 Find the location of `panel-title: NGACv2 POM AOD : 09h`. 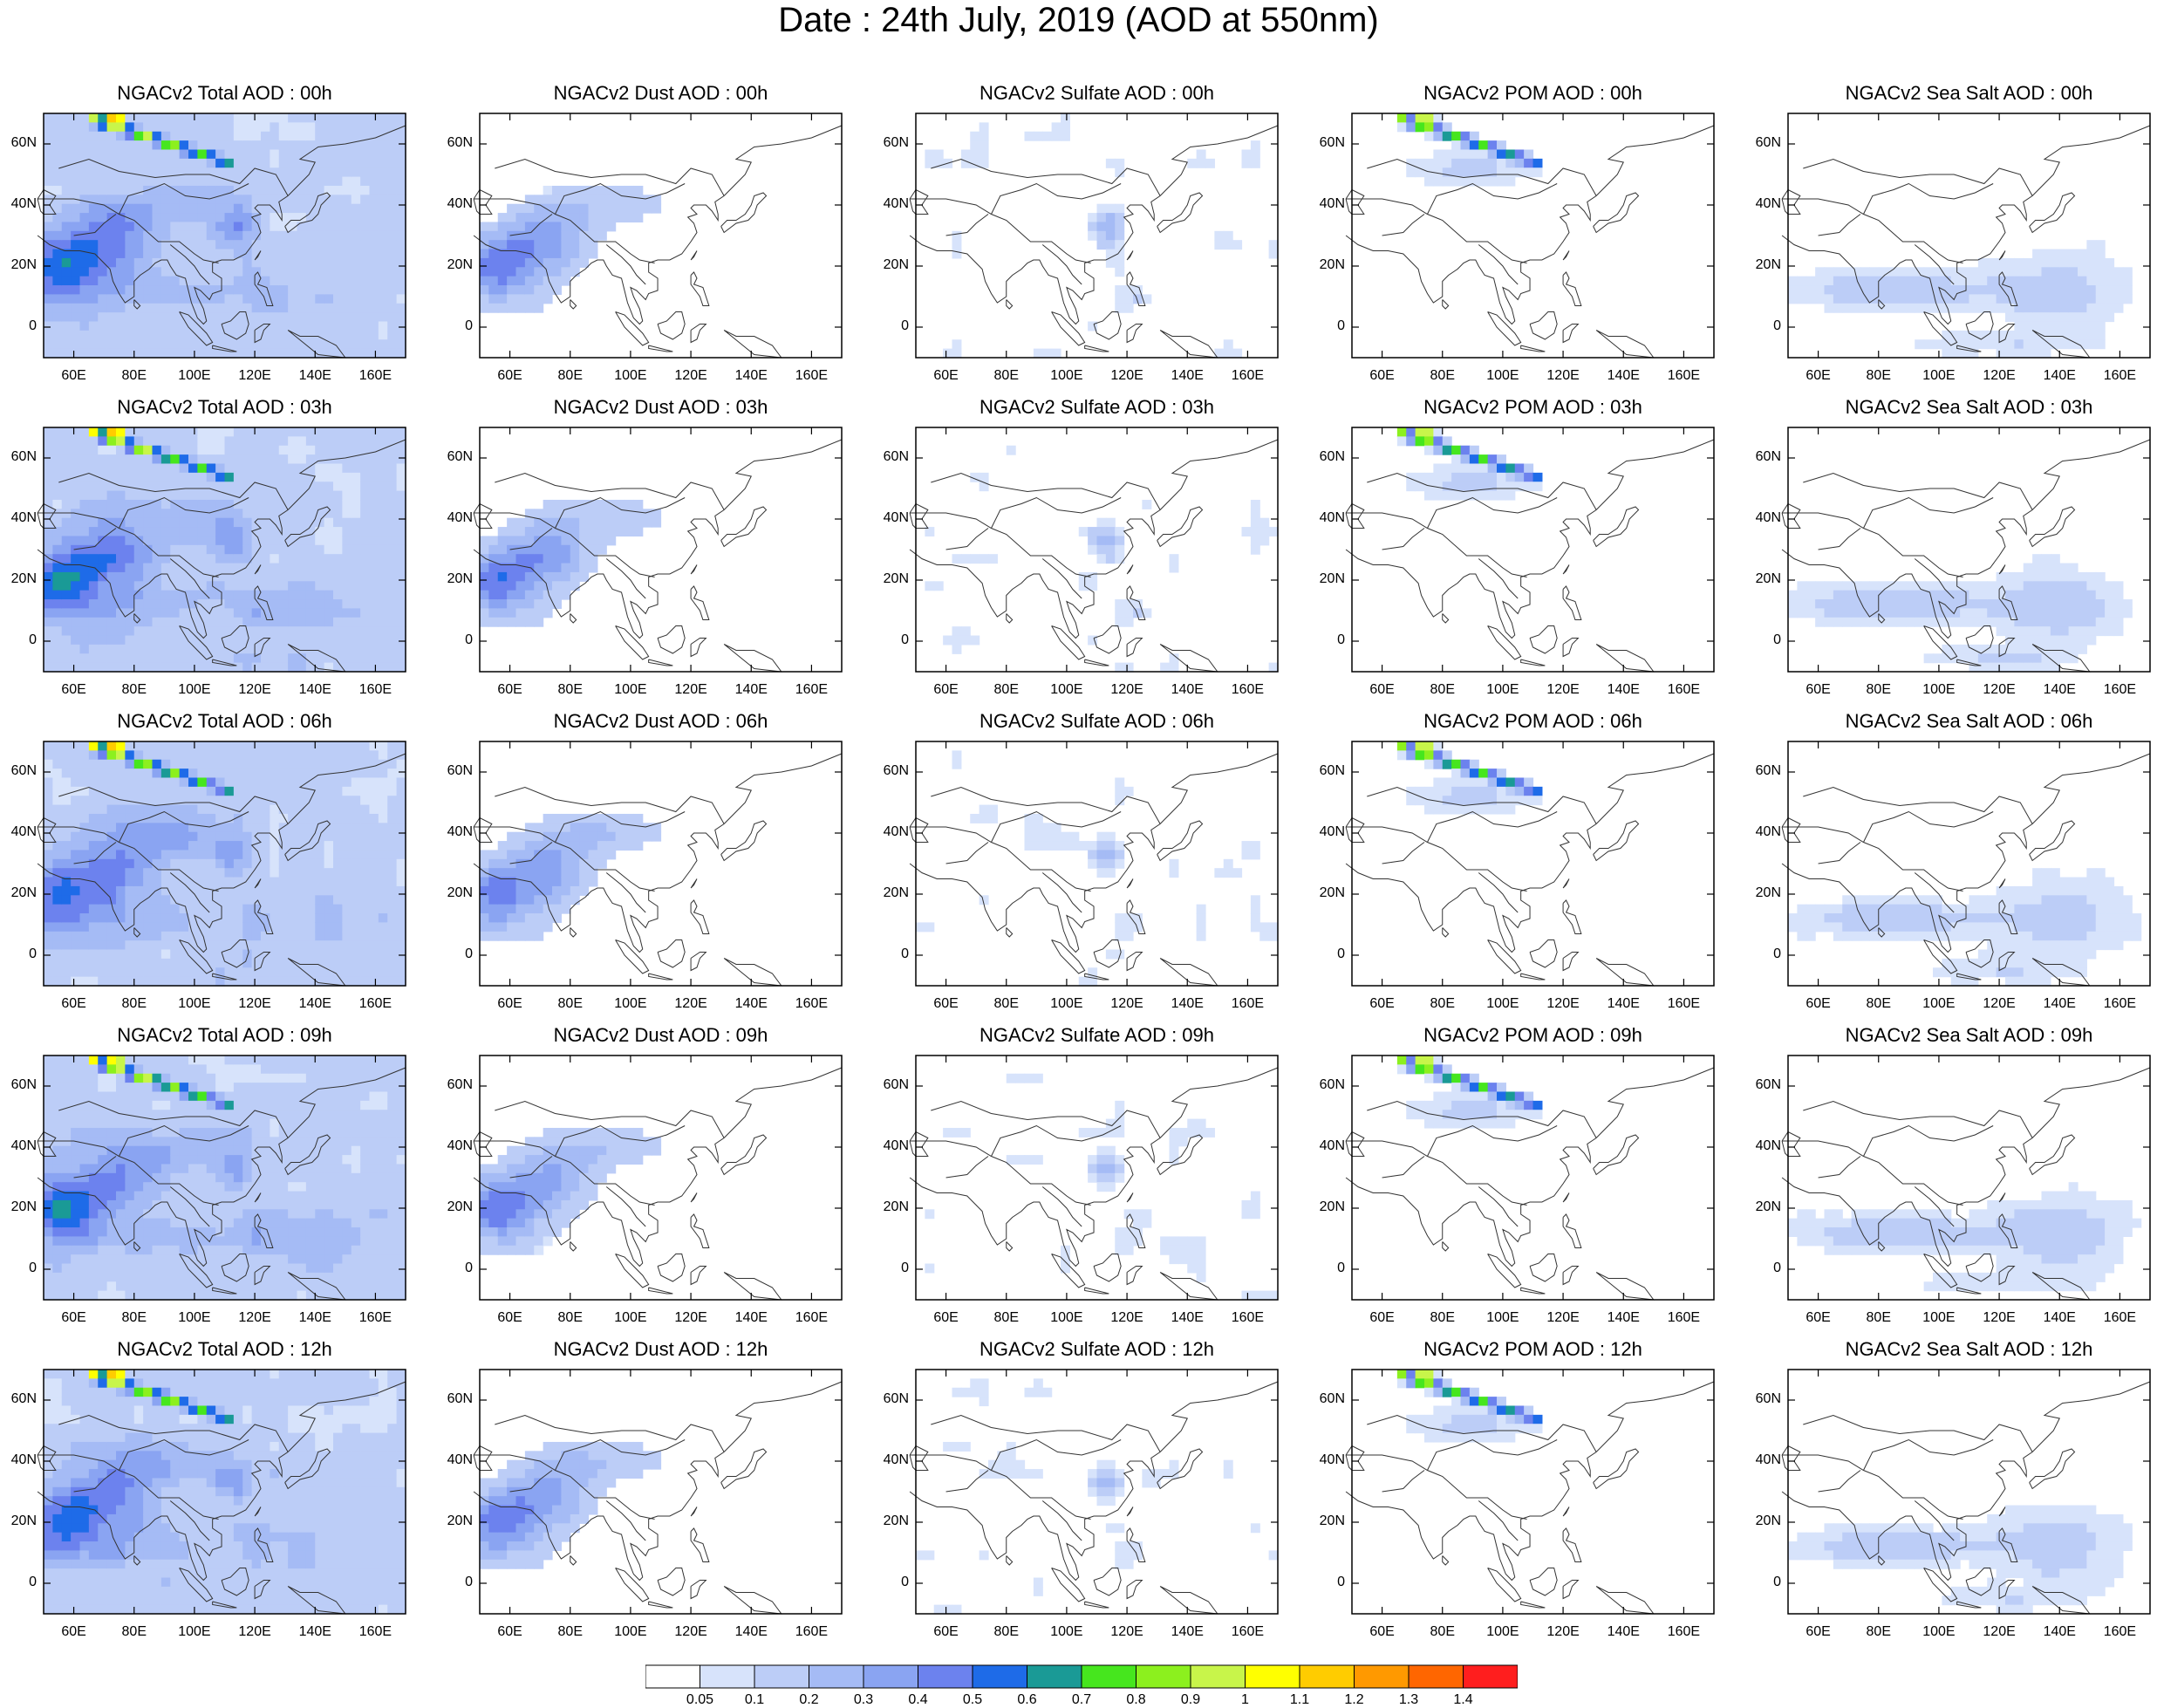

panel-title: NGACv2 POM AOD : 09h is located at coordinates (1533, 1035).